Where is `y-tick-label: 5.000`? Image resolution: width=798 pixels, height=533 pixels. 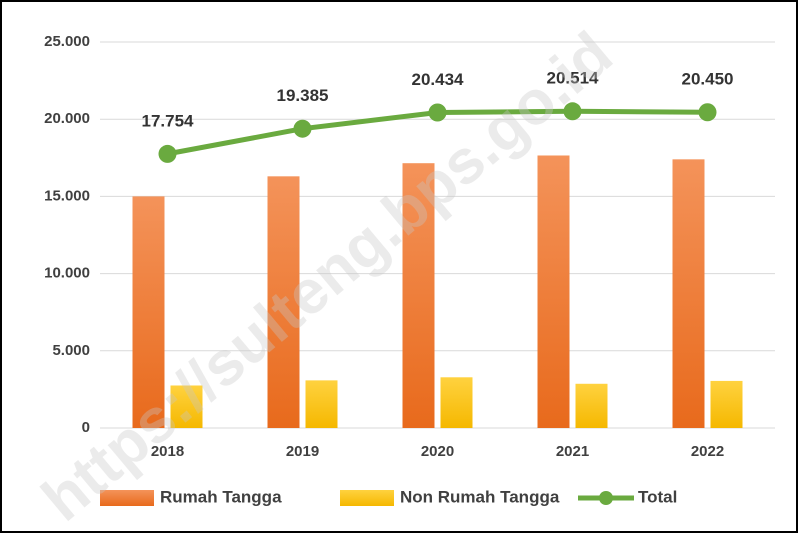 y-tick-label: 5.000 is located at coordinates (71, 350).